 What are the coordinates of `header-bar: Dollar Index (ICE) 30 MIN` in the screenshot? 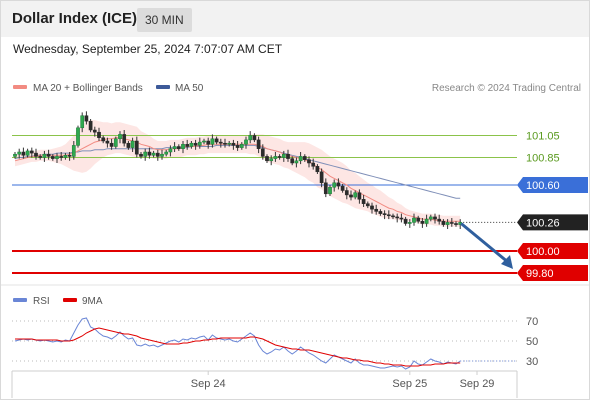 It's located at (295, 19).